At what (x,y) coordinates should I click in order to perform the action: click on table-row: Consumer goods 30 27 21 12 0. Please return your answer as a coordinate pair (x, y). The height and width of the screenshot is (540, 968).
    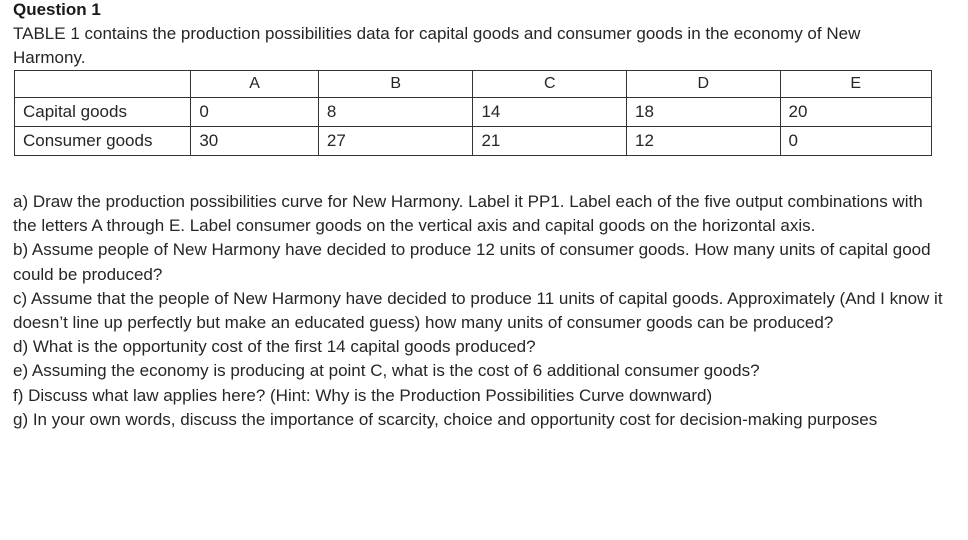
    Looking at the image, I should click on (472, 141).